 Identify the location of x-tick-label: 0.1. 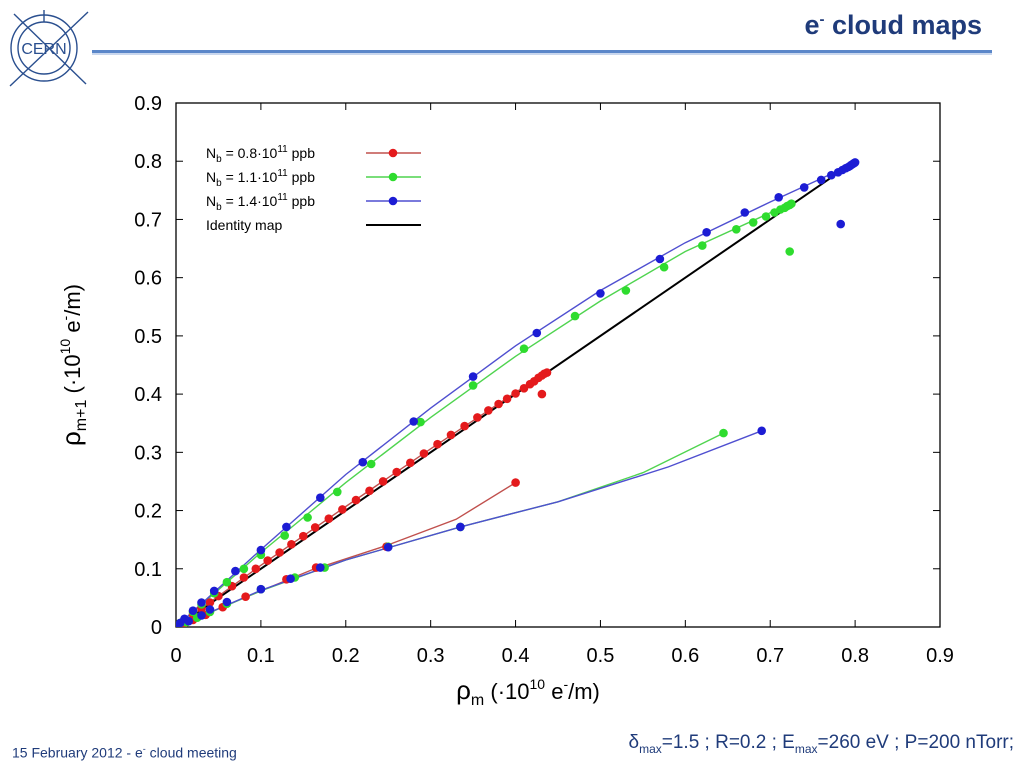
(261, 656).